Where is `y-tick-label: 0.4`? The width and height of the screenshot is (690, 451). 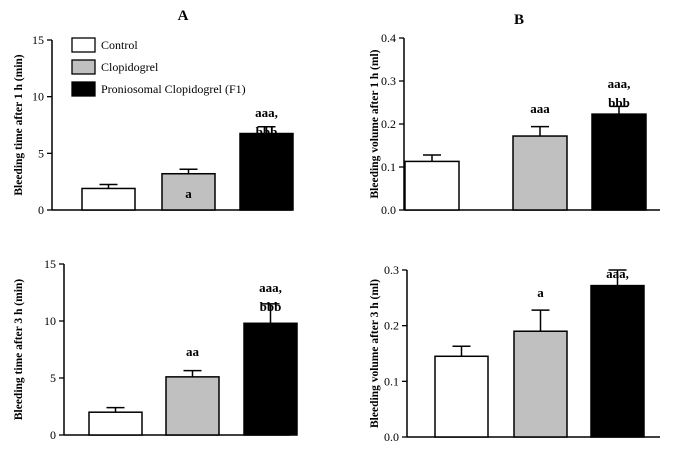
y-tick-label: 0.4 is located at coordinates (388, 38).